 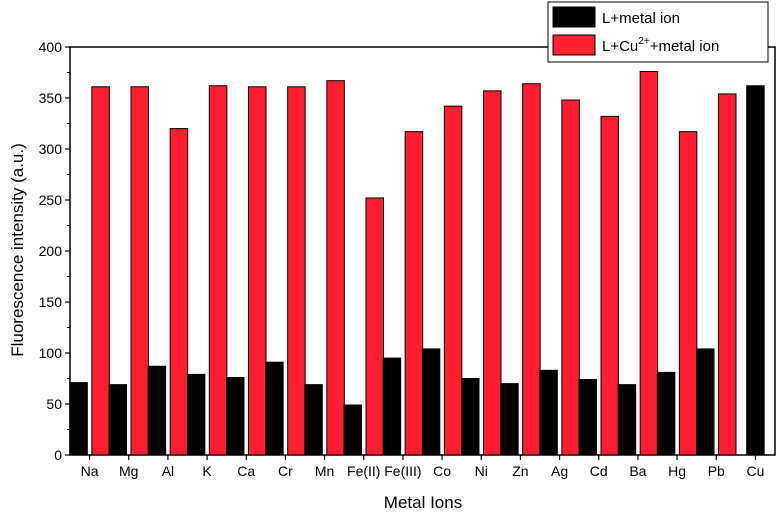 What do you see at coordinates (431, 402) in the screenshot?
I see `bar-series-1-co` at bounding box center [431, 402].